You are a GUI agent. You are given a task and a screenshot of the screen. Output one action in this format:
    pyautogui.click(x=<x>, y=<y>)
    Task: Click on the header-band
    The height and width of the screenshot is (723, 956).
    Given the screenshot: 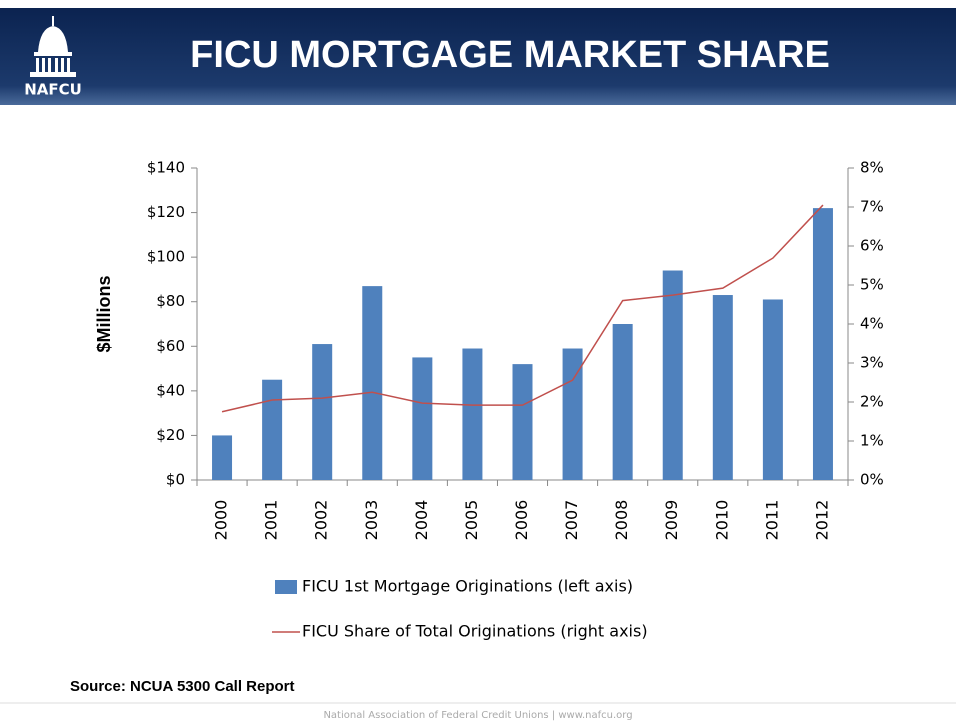 What is the action you would take?
    pyautogui.click(x=478, y=56)
    